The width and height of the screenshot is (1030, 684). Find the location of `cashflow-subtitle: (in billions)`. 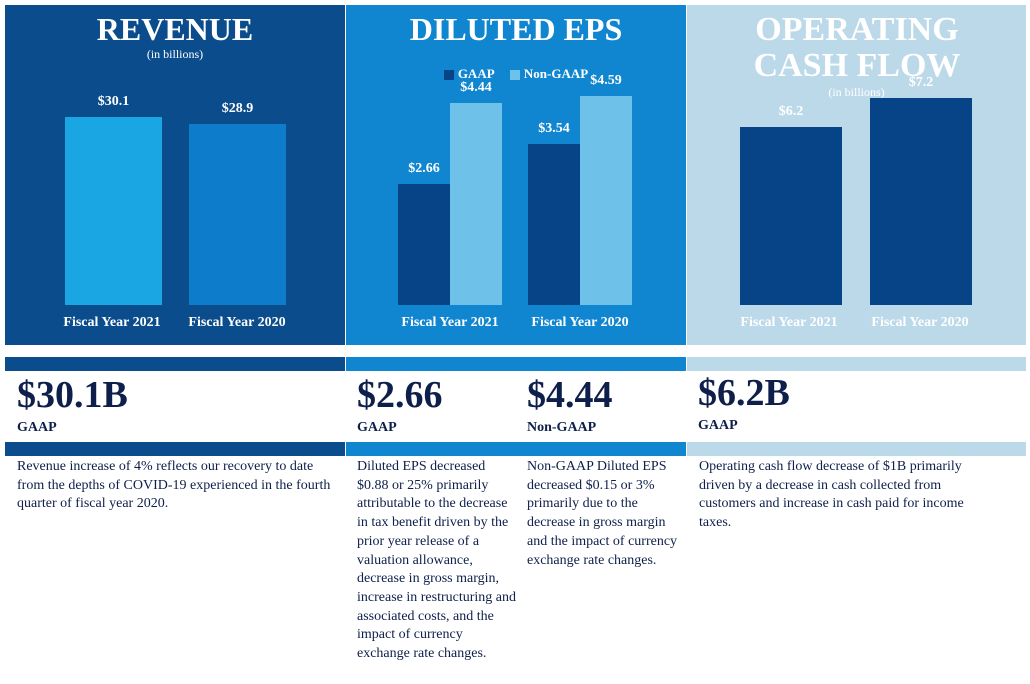

cashflow-subtitle: (in billions) is located at coordinates (856, 92).